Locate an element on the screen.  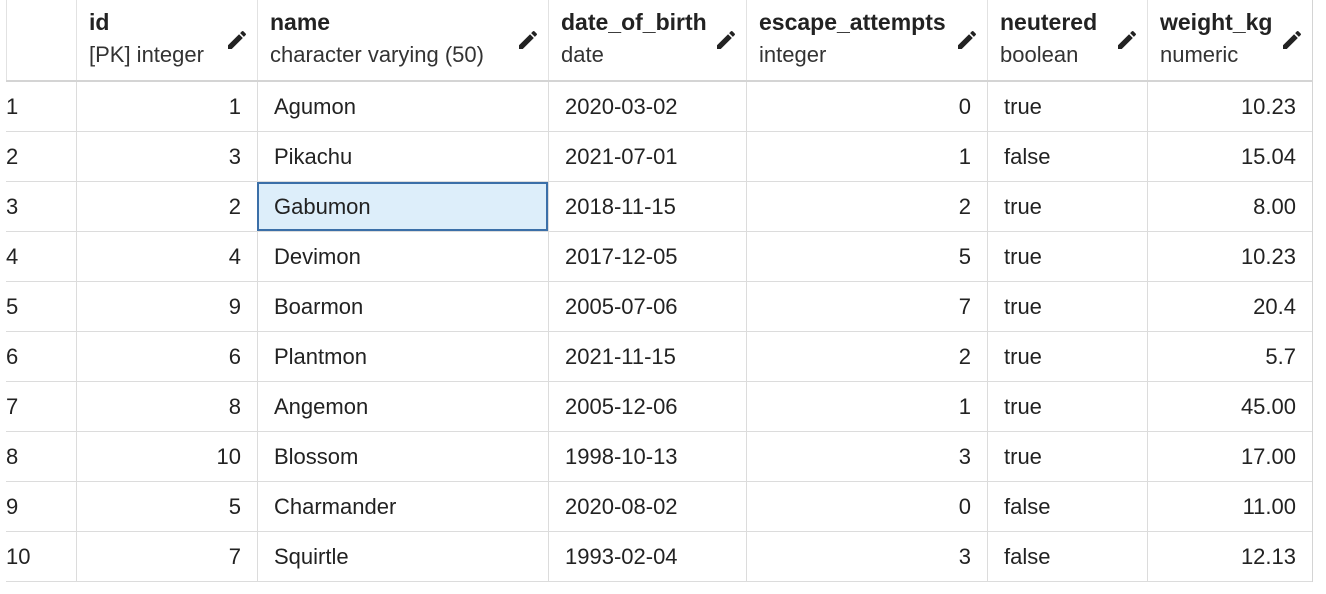
cell-name: Pikachu is located at coordinates (402, 156).